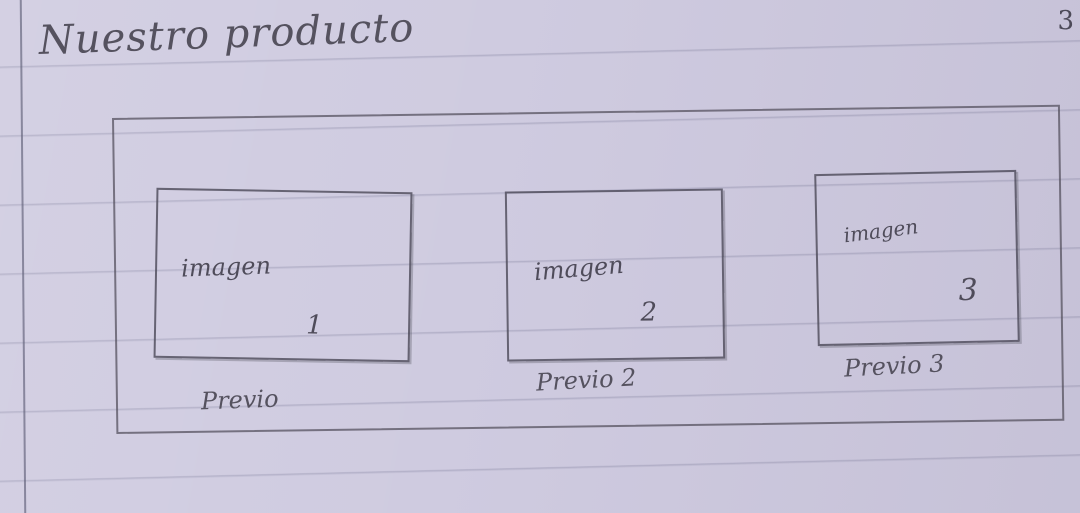 The height and width of the screenshot is (513, 1080). What do you see at coordinates (283, 275) in the screenshot?
I see `product-image-placeholder-1: imagen 1` at bounding box center [283, 275].